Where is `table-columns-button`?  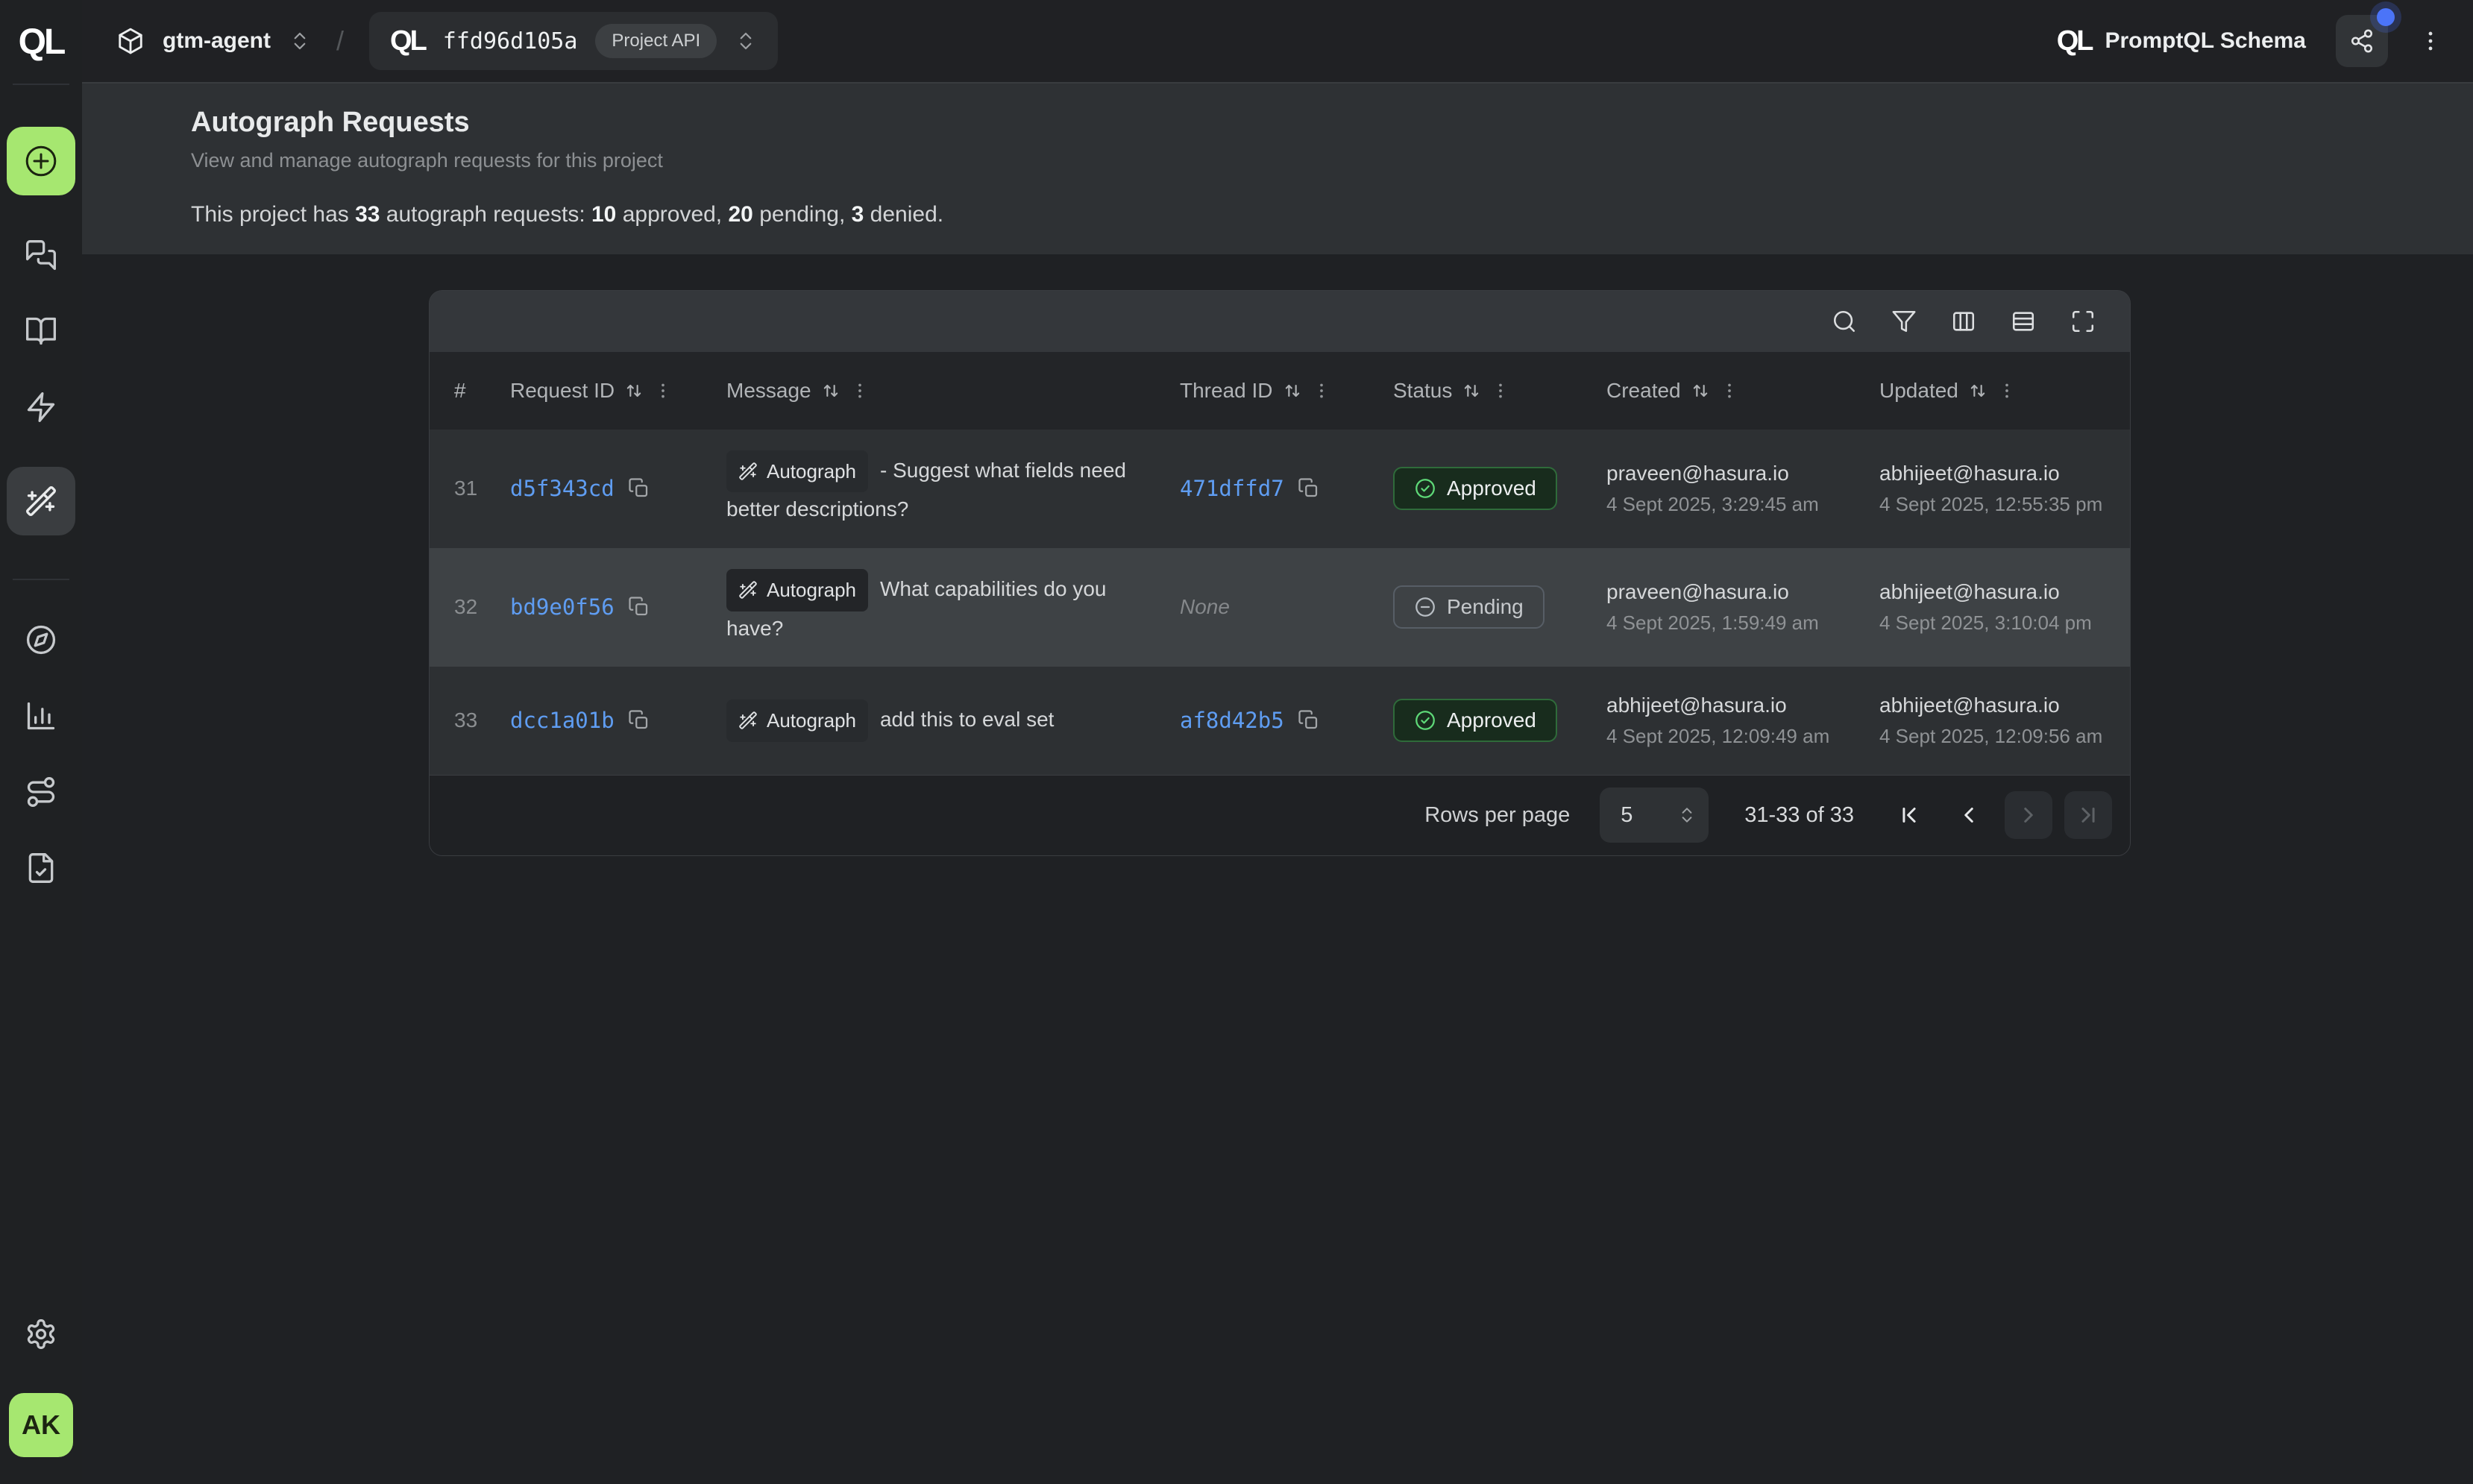
table-columns-button is located at coordinates (1963, 321).